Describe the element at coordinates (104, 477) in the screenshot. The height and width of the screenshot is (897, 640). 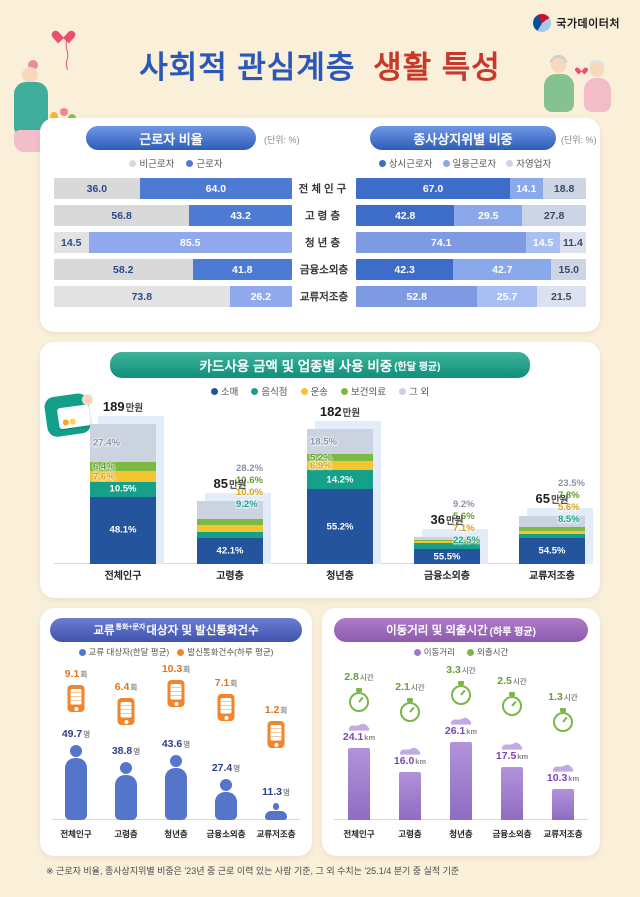
I see `segment-value: 7.6%` at that location.